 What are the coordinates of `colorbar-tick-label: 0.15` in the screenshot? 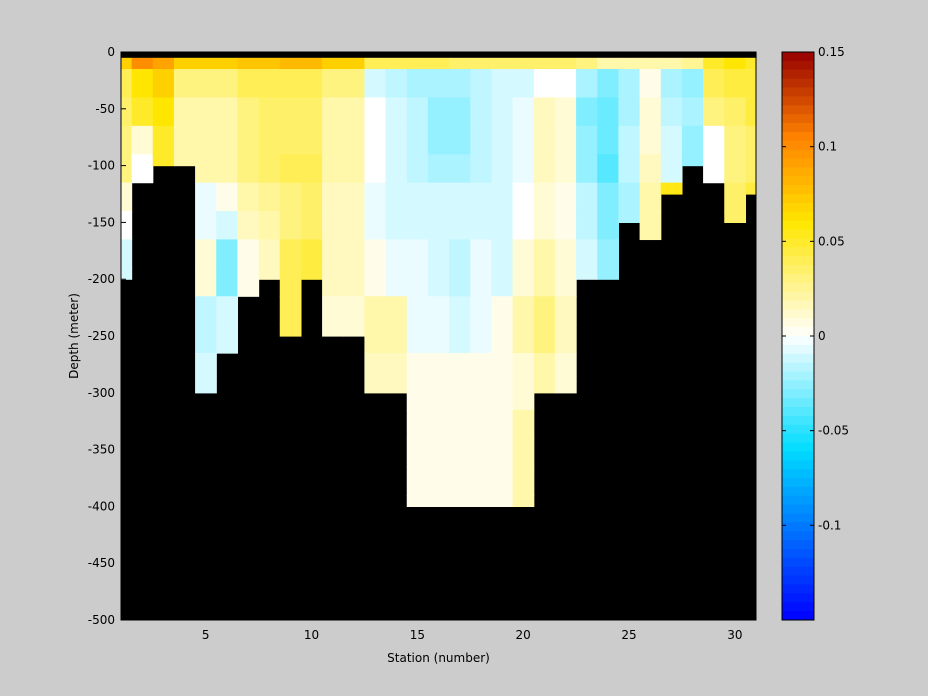 It's located at (831, 52).